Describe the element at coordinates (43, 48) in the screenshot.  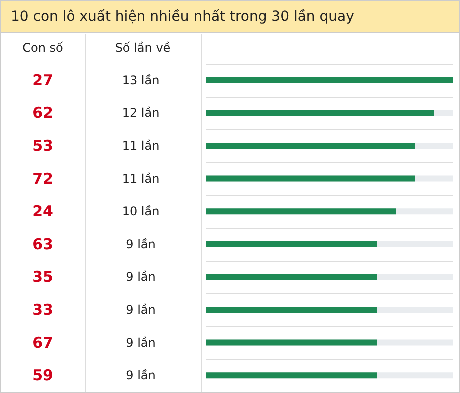
I see `text: Con số` at that location.